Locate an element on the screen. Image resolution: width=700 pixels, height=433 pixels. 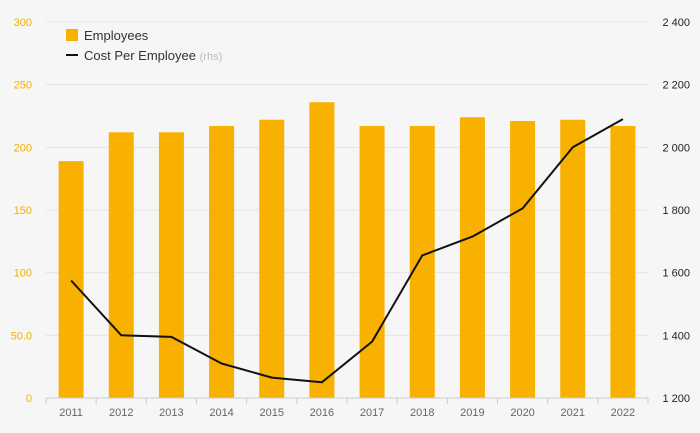
legend-label-cost-name: Cost Per Employee is located at coordinates (140, 55).